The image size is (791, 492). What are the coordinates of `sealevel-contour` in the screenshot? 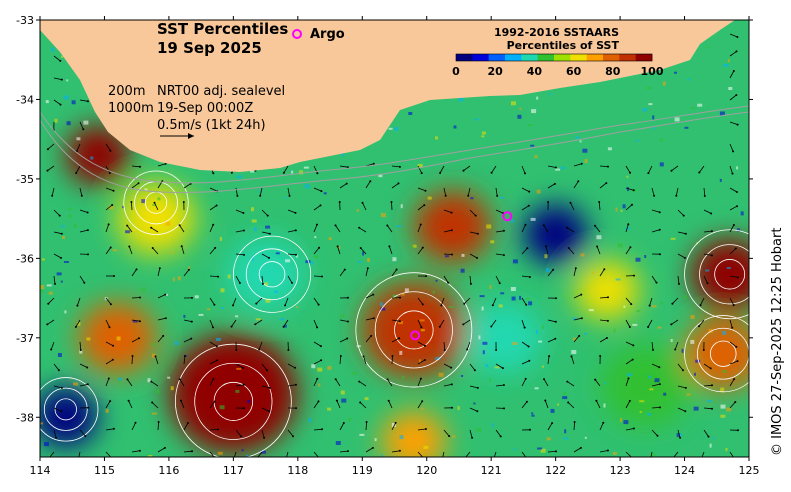 It's located at (723, 353).